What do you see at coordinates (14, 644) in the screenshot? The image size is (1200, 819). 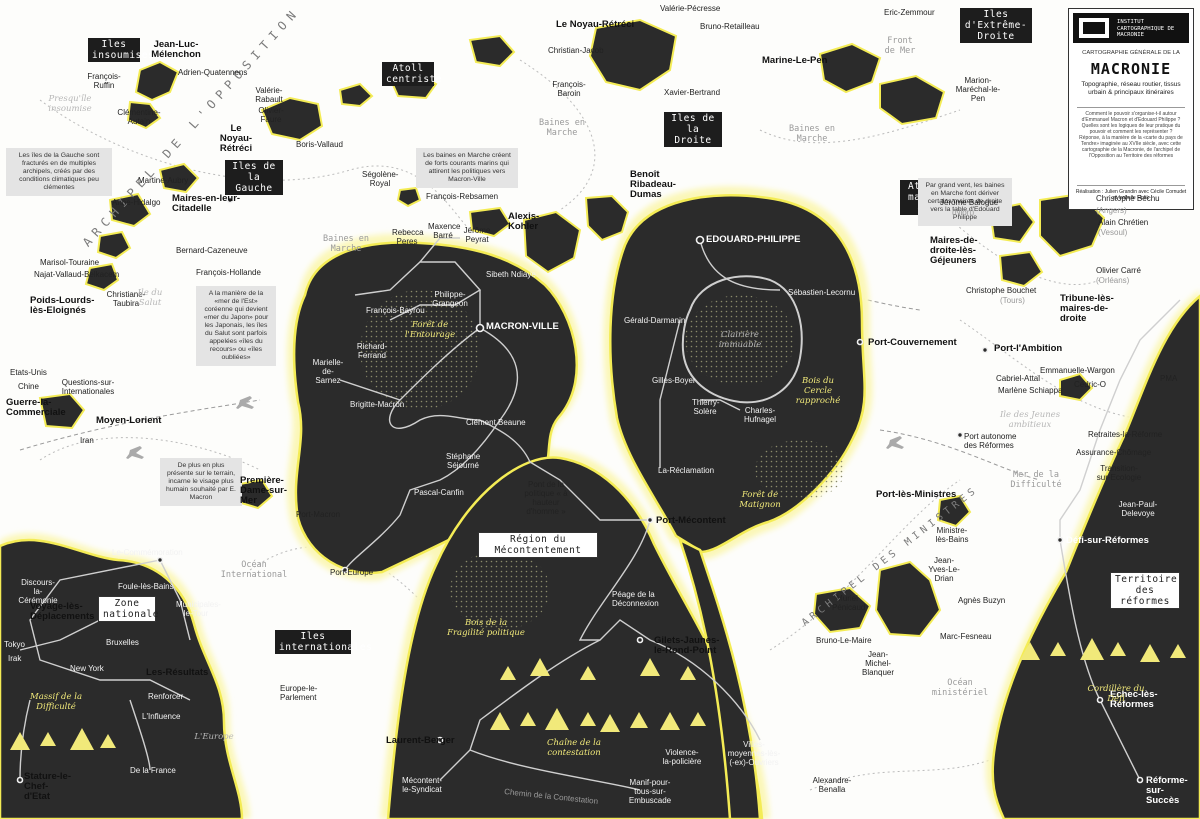 I see `place-tokyo: Tokyo` at bounding box center [14, 644].